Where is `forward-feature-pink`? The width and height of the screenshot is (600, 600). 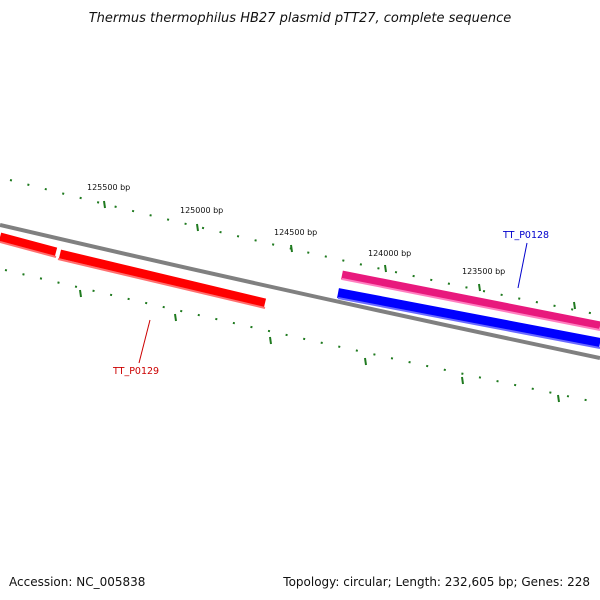 forward-feature-pink is located at coordinates (470, 300).